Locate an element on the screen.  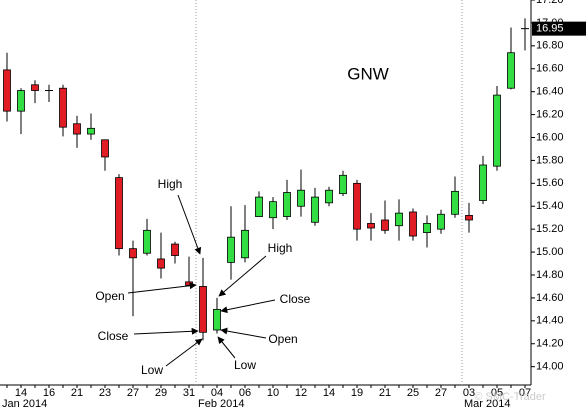
y-tick-label: 15.20 is located at coordinates (550, 229).